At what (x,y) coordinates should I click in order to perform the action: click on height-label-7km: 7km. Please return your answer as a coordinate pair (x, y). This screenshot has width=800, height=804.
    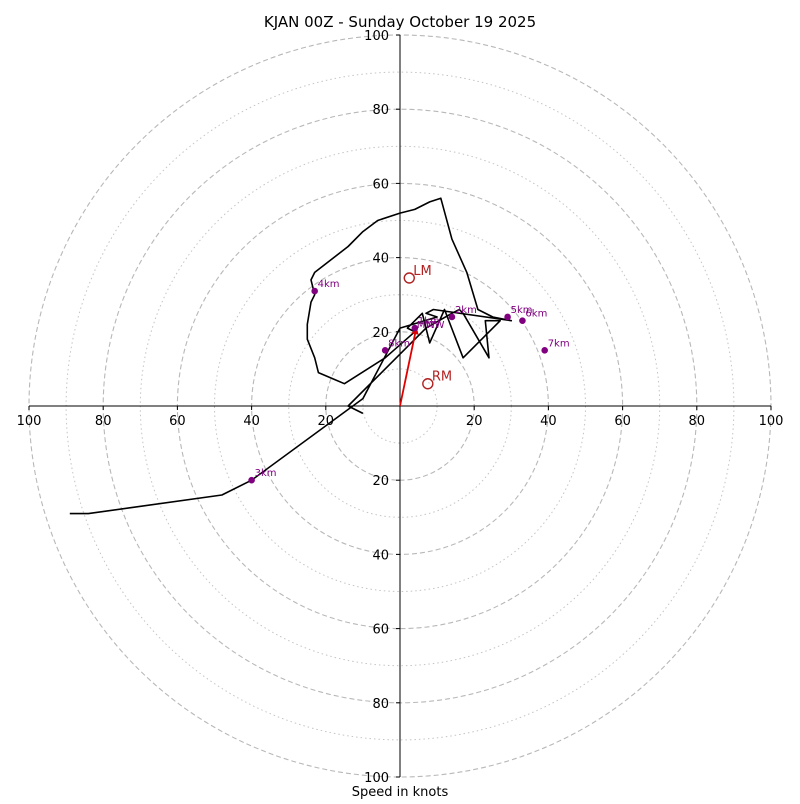
    Looking at the image, I should click on (559, 343).